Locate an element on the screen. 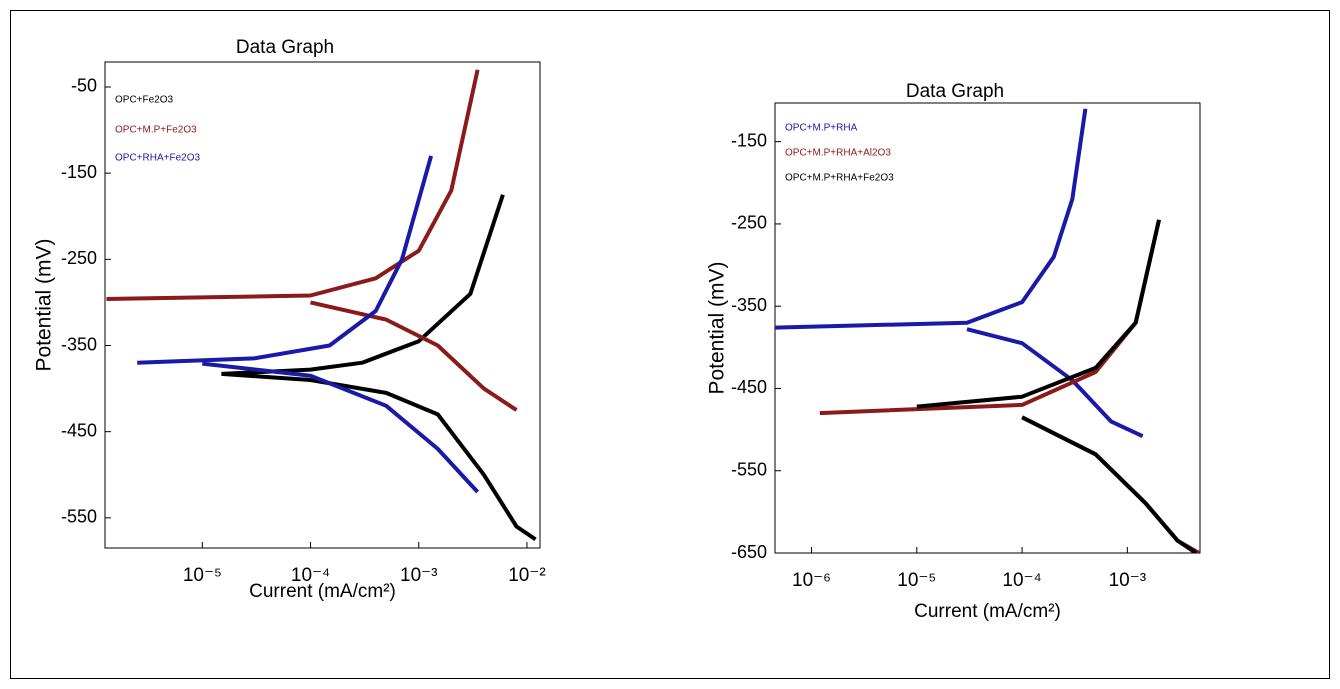 This screenshot has height=689, width=1340. legend-entry: OPC+Fe2O3 is located at coordinates (144, 100).